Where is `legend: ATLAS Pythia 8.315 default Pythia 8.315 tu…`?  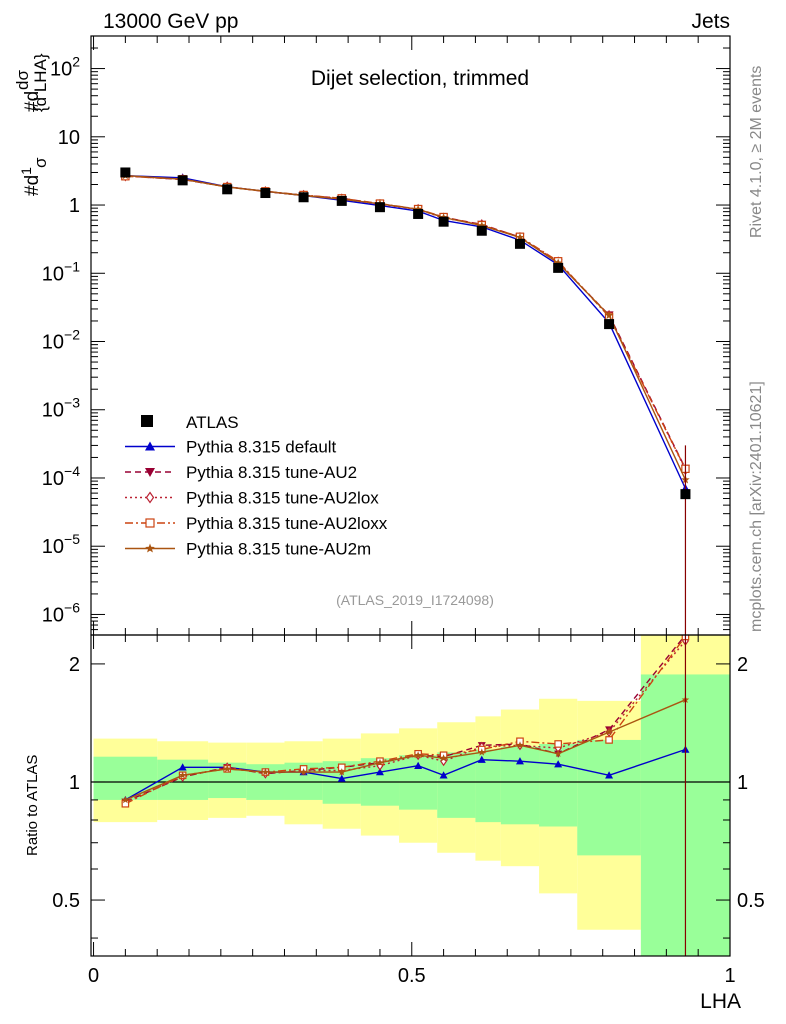
legend: ATLAS Pythia 8.315 default Pythia 8.315 tu… is located at coordinates (256, 486).